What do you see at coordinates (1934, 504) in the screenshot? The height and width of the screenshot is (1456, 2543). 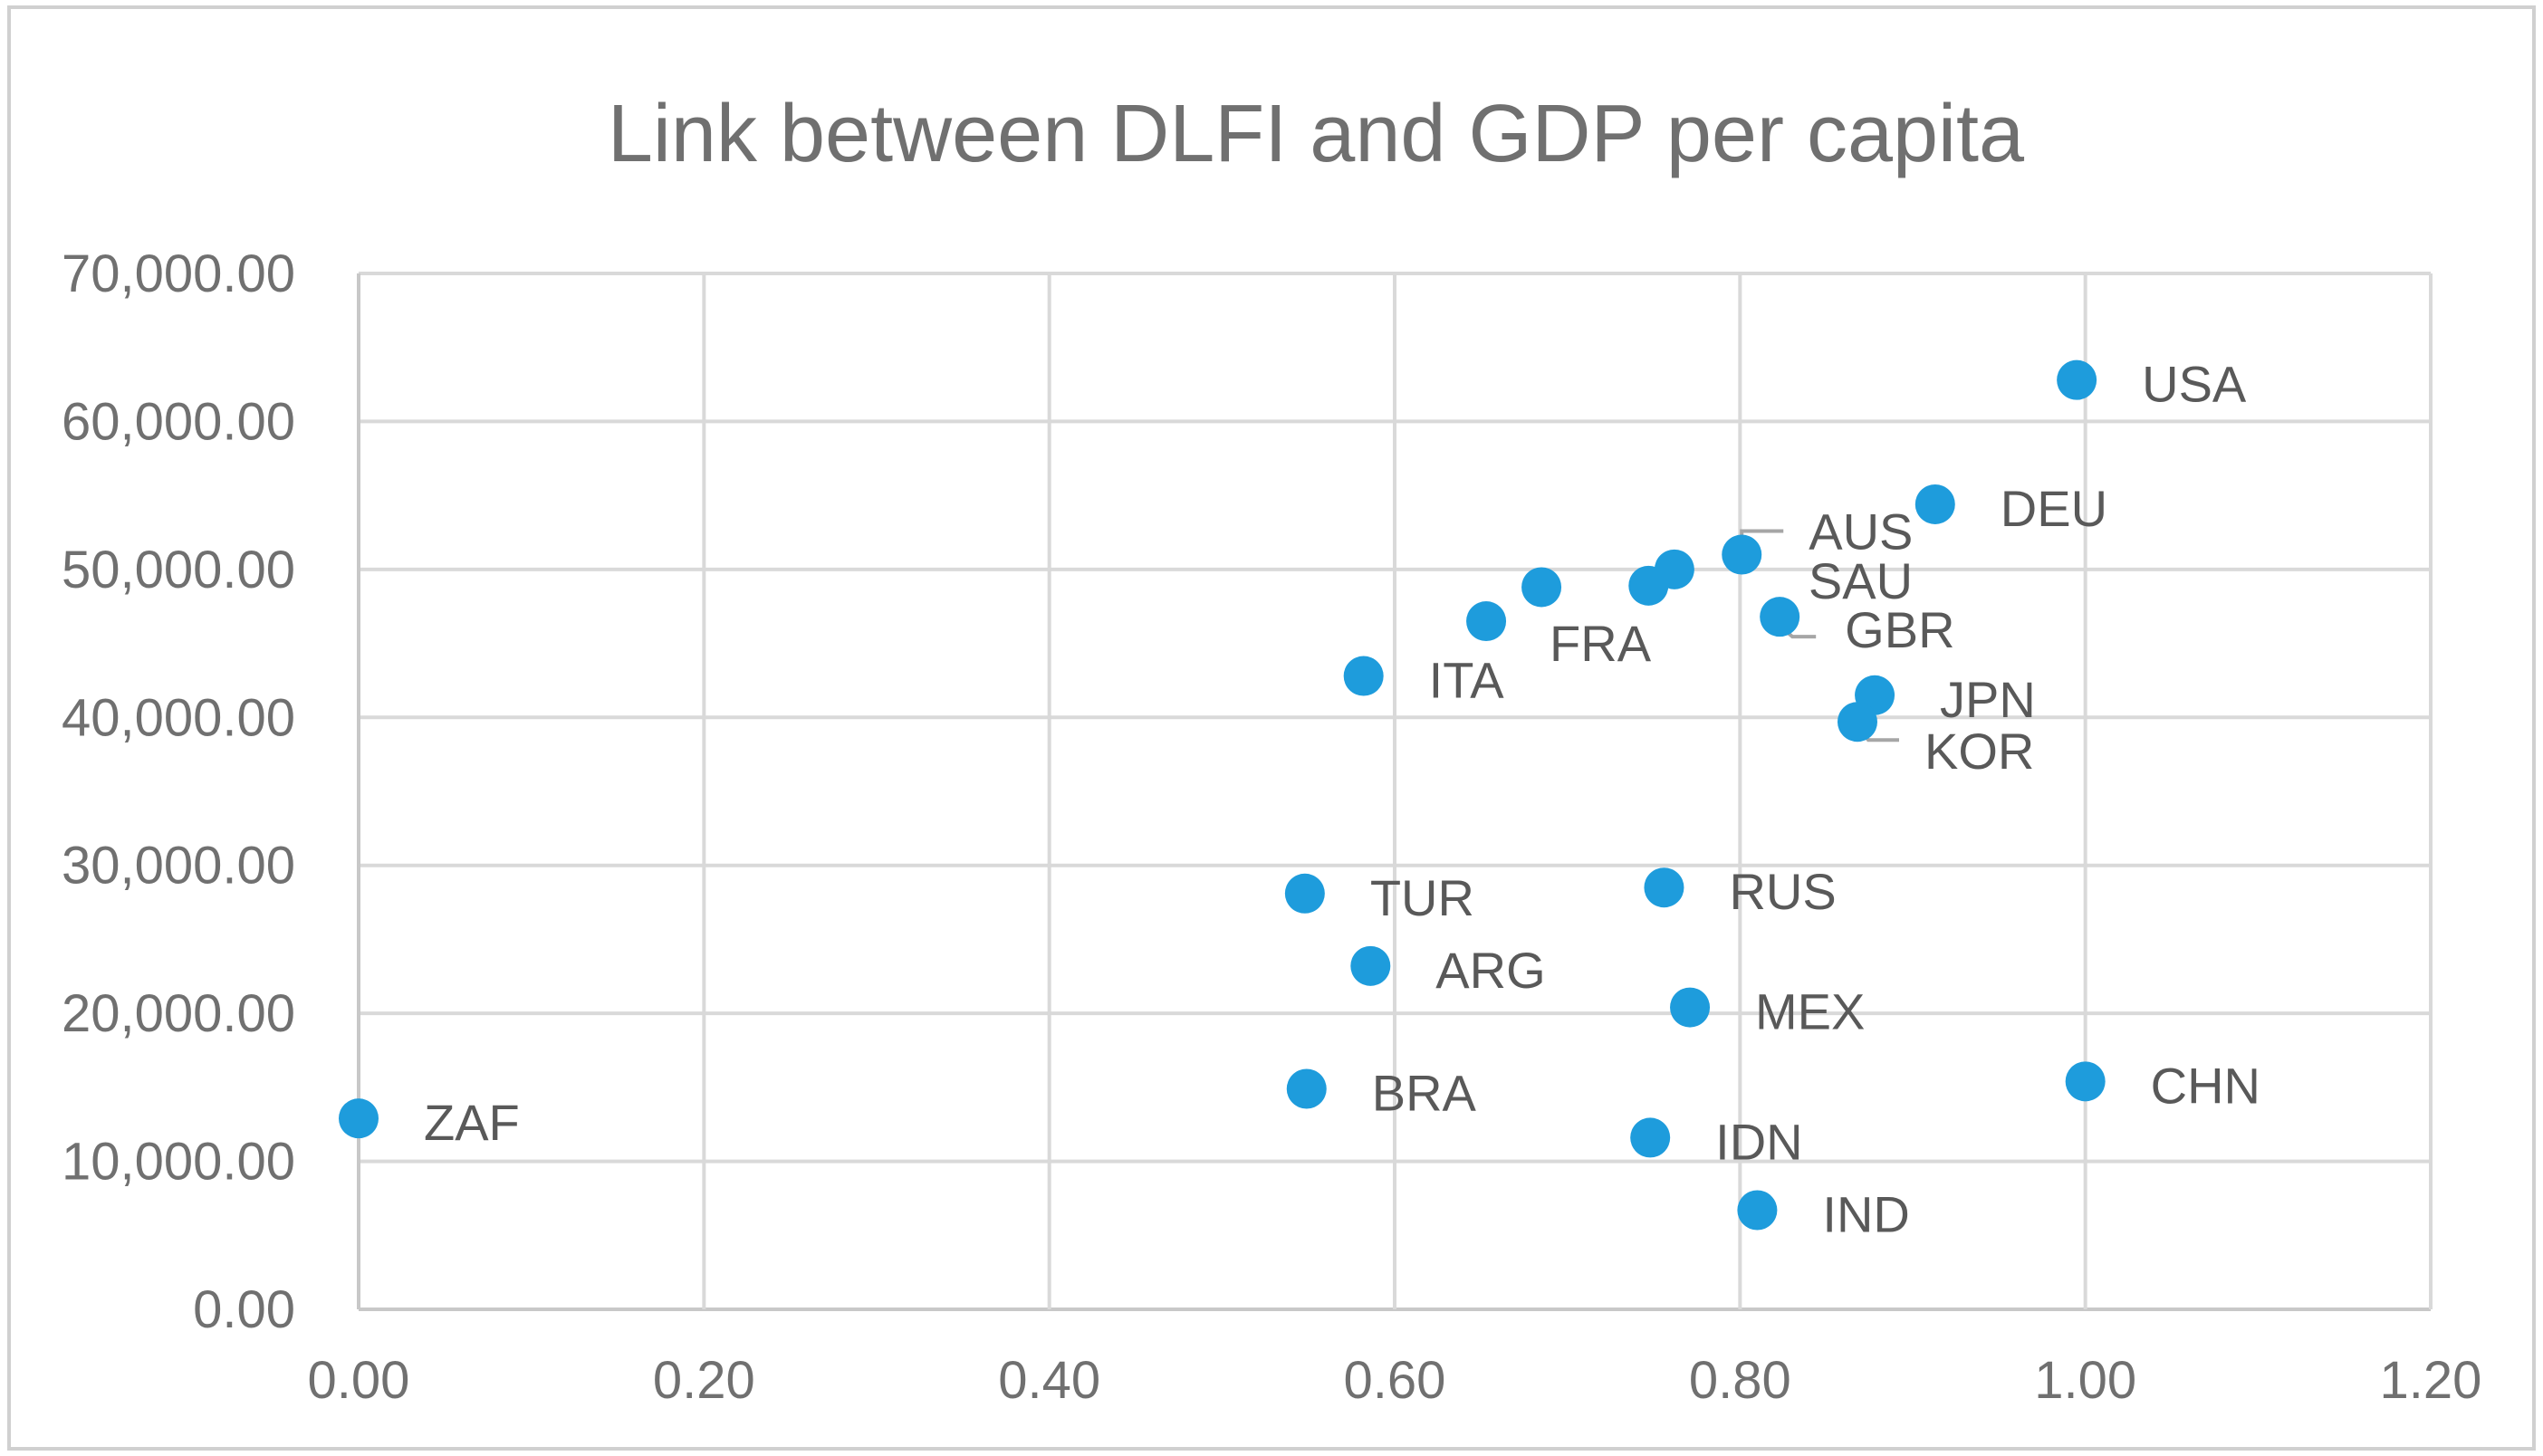 I see `data-point-deu` at bounding box center [1934, 504].